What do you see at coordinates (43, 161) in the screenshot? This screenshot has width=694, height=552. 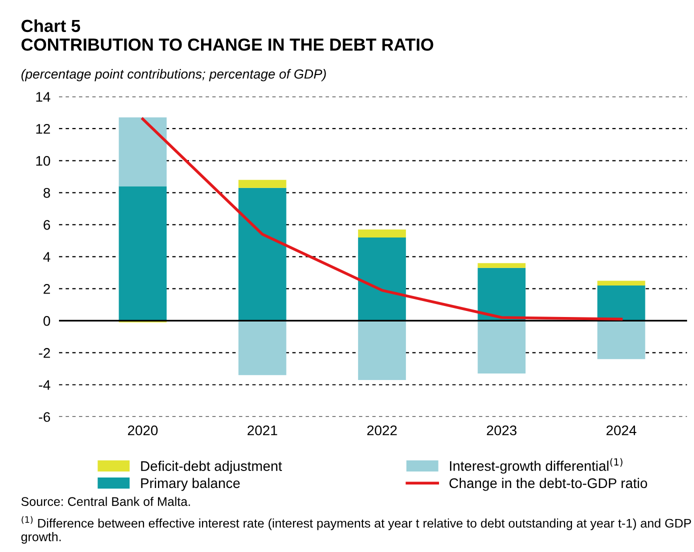 I see `y-tick-label: 10` at bounding box center [43, 161].